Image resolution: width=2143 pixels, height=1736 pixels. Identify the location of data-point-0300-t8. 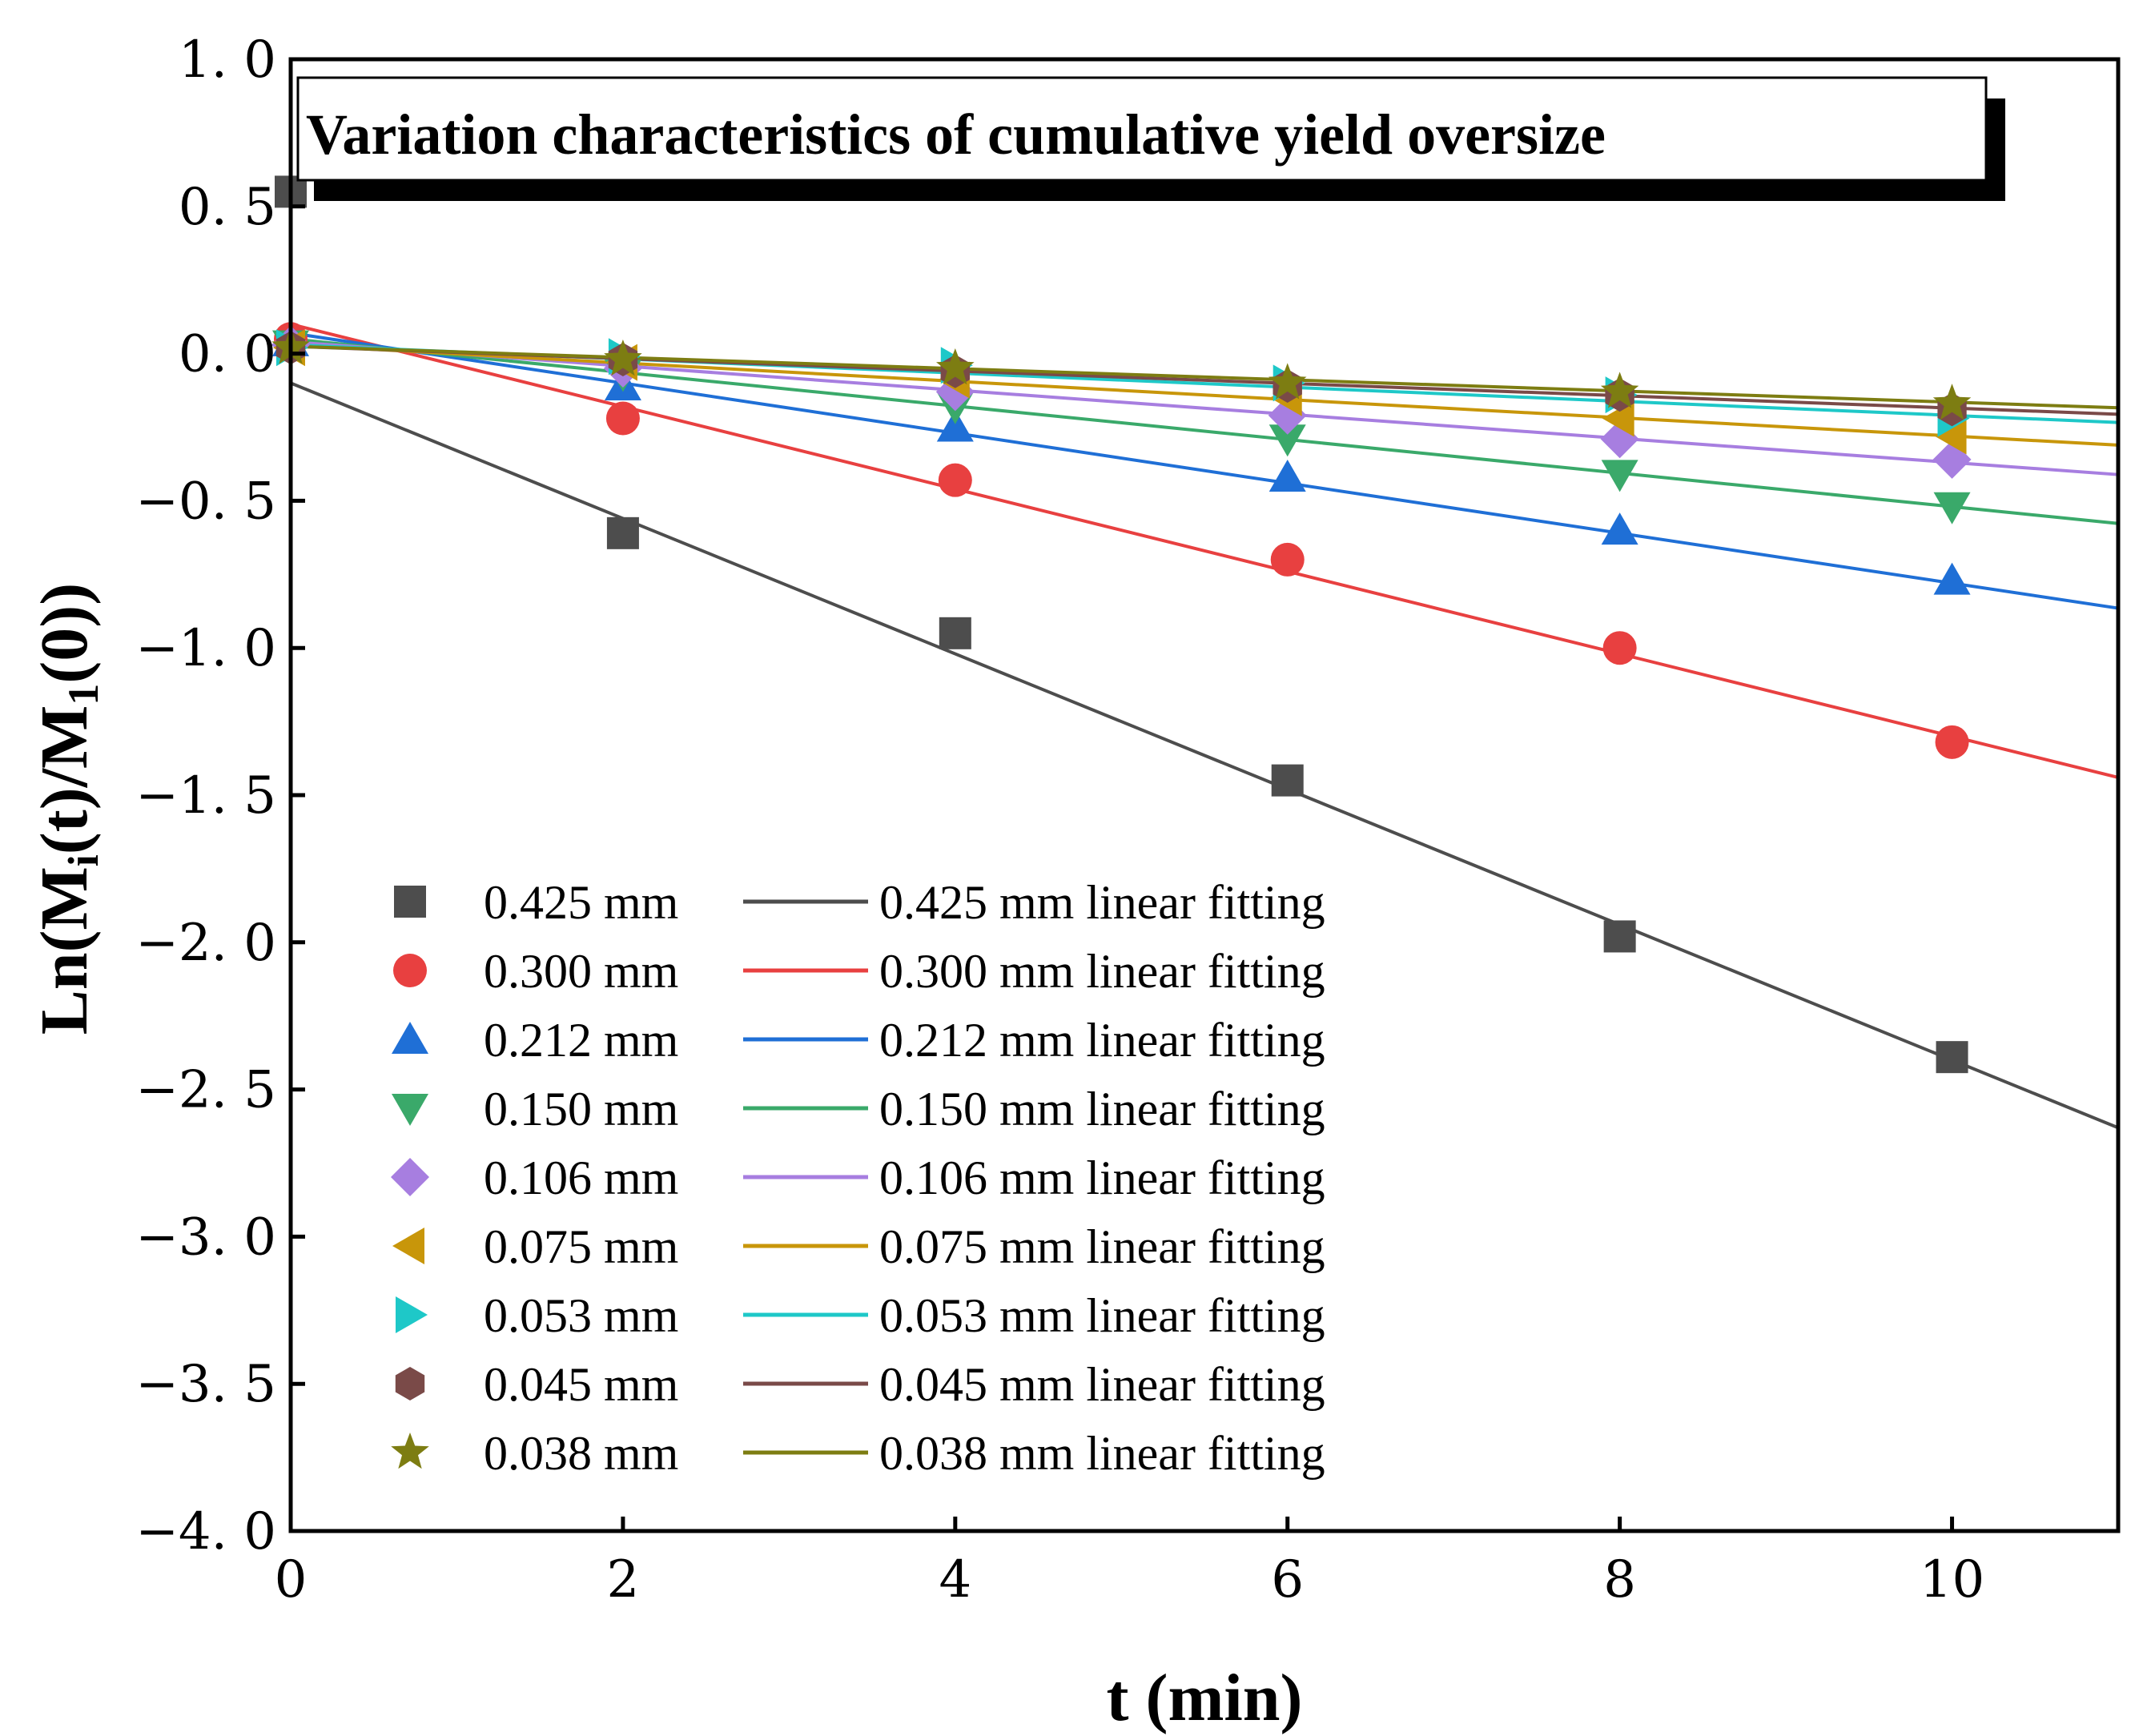
(1619, 648).